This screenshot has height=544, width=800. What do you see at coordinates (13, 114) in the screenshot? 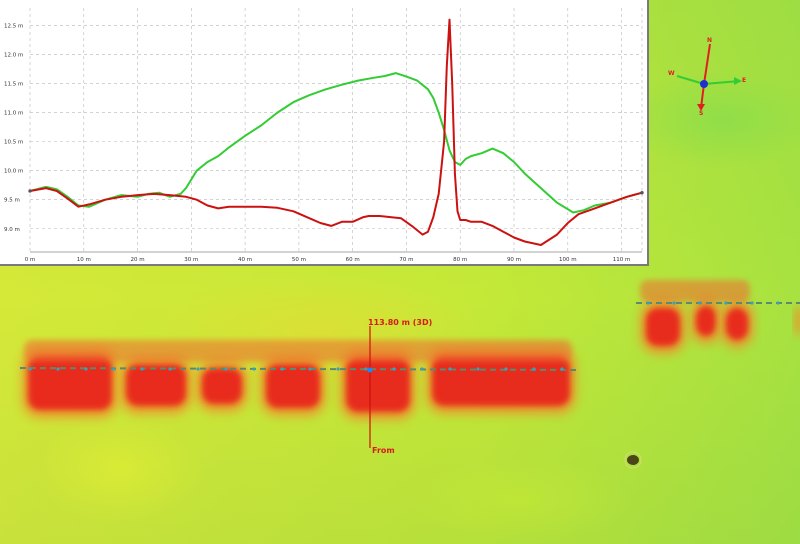
I see `y-tick-label: 11.0 m` at bounding box center [13, 114].